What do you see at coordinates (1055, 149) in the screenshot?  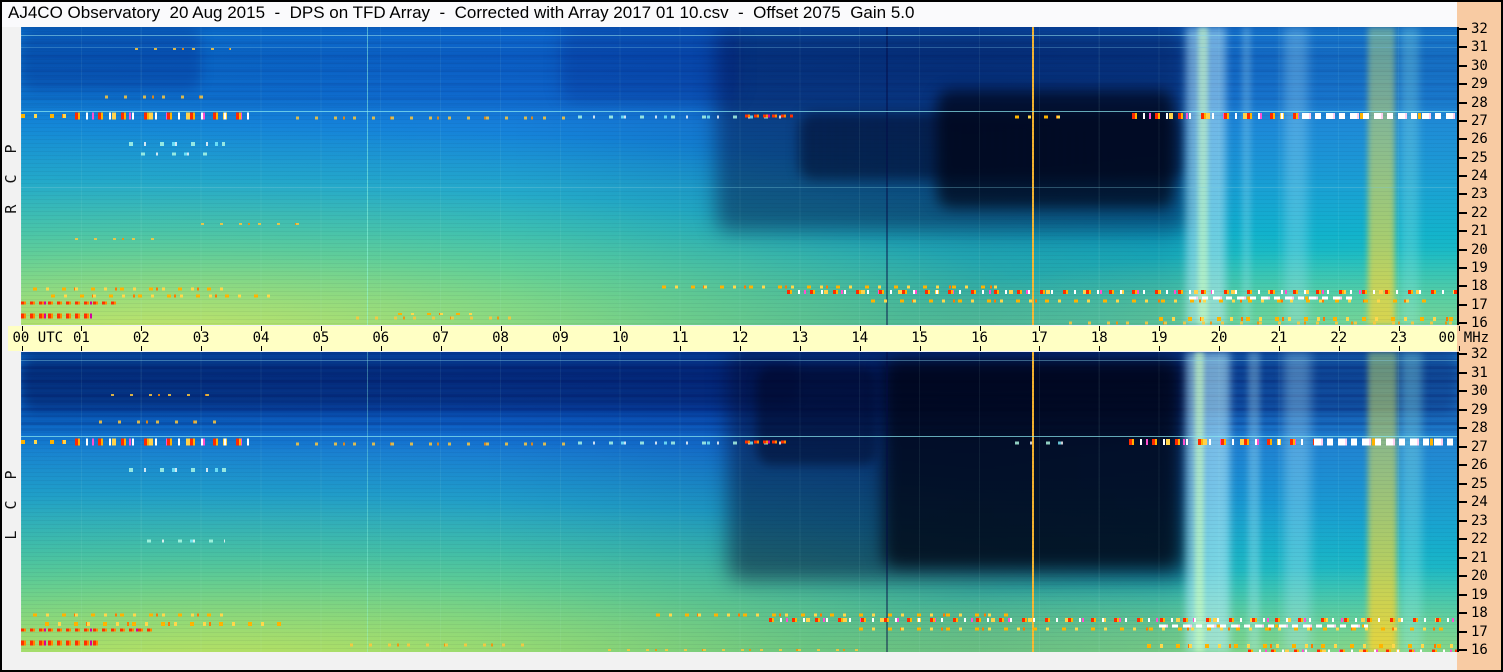 I see `intensity-patch` at bounding box center [1055, 149].